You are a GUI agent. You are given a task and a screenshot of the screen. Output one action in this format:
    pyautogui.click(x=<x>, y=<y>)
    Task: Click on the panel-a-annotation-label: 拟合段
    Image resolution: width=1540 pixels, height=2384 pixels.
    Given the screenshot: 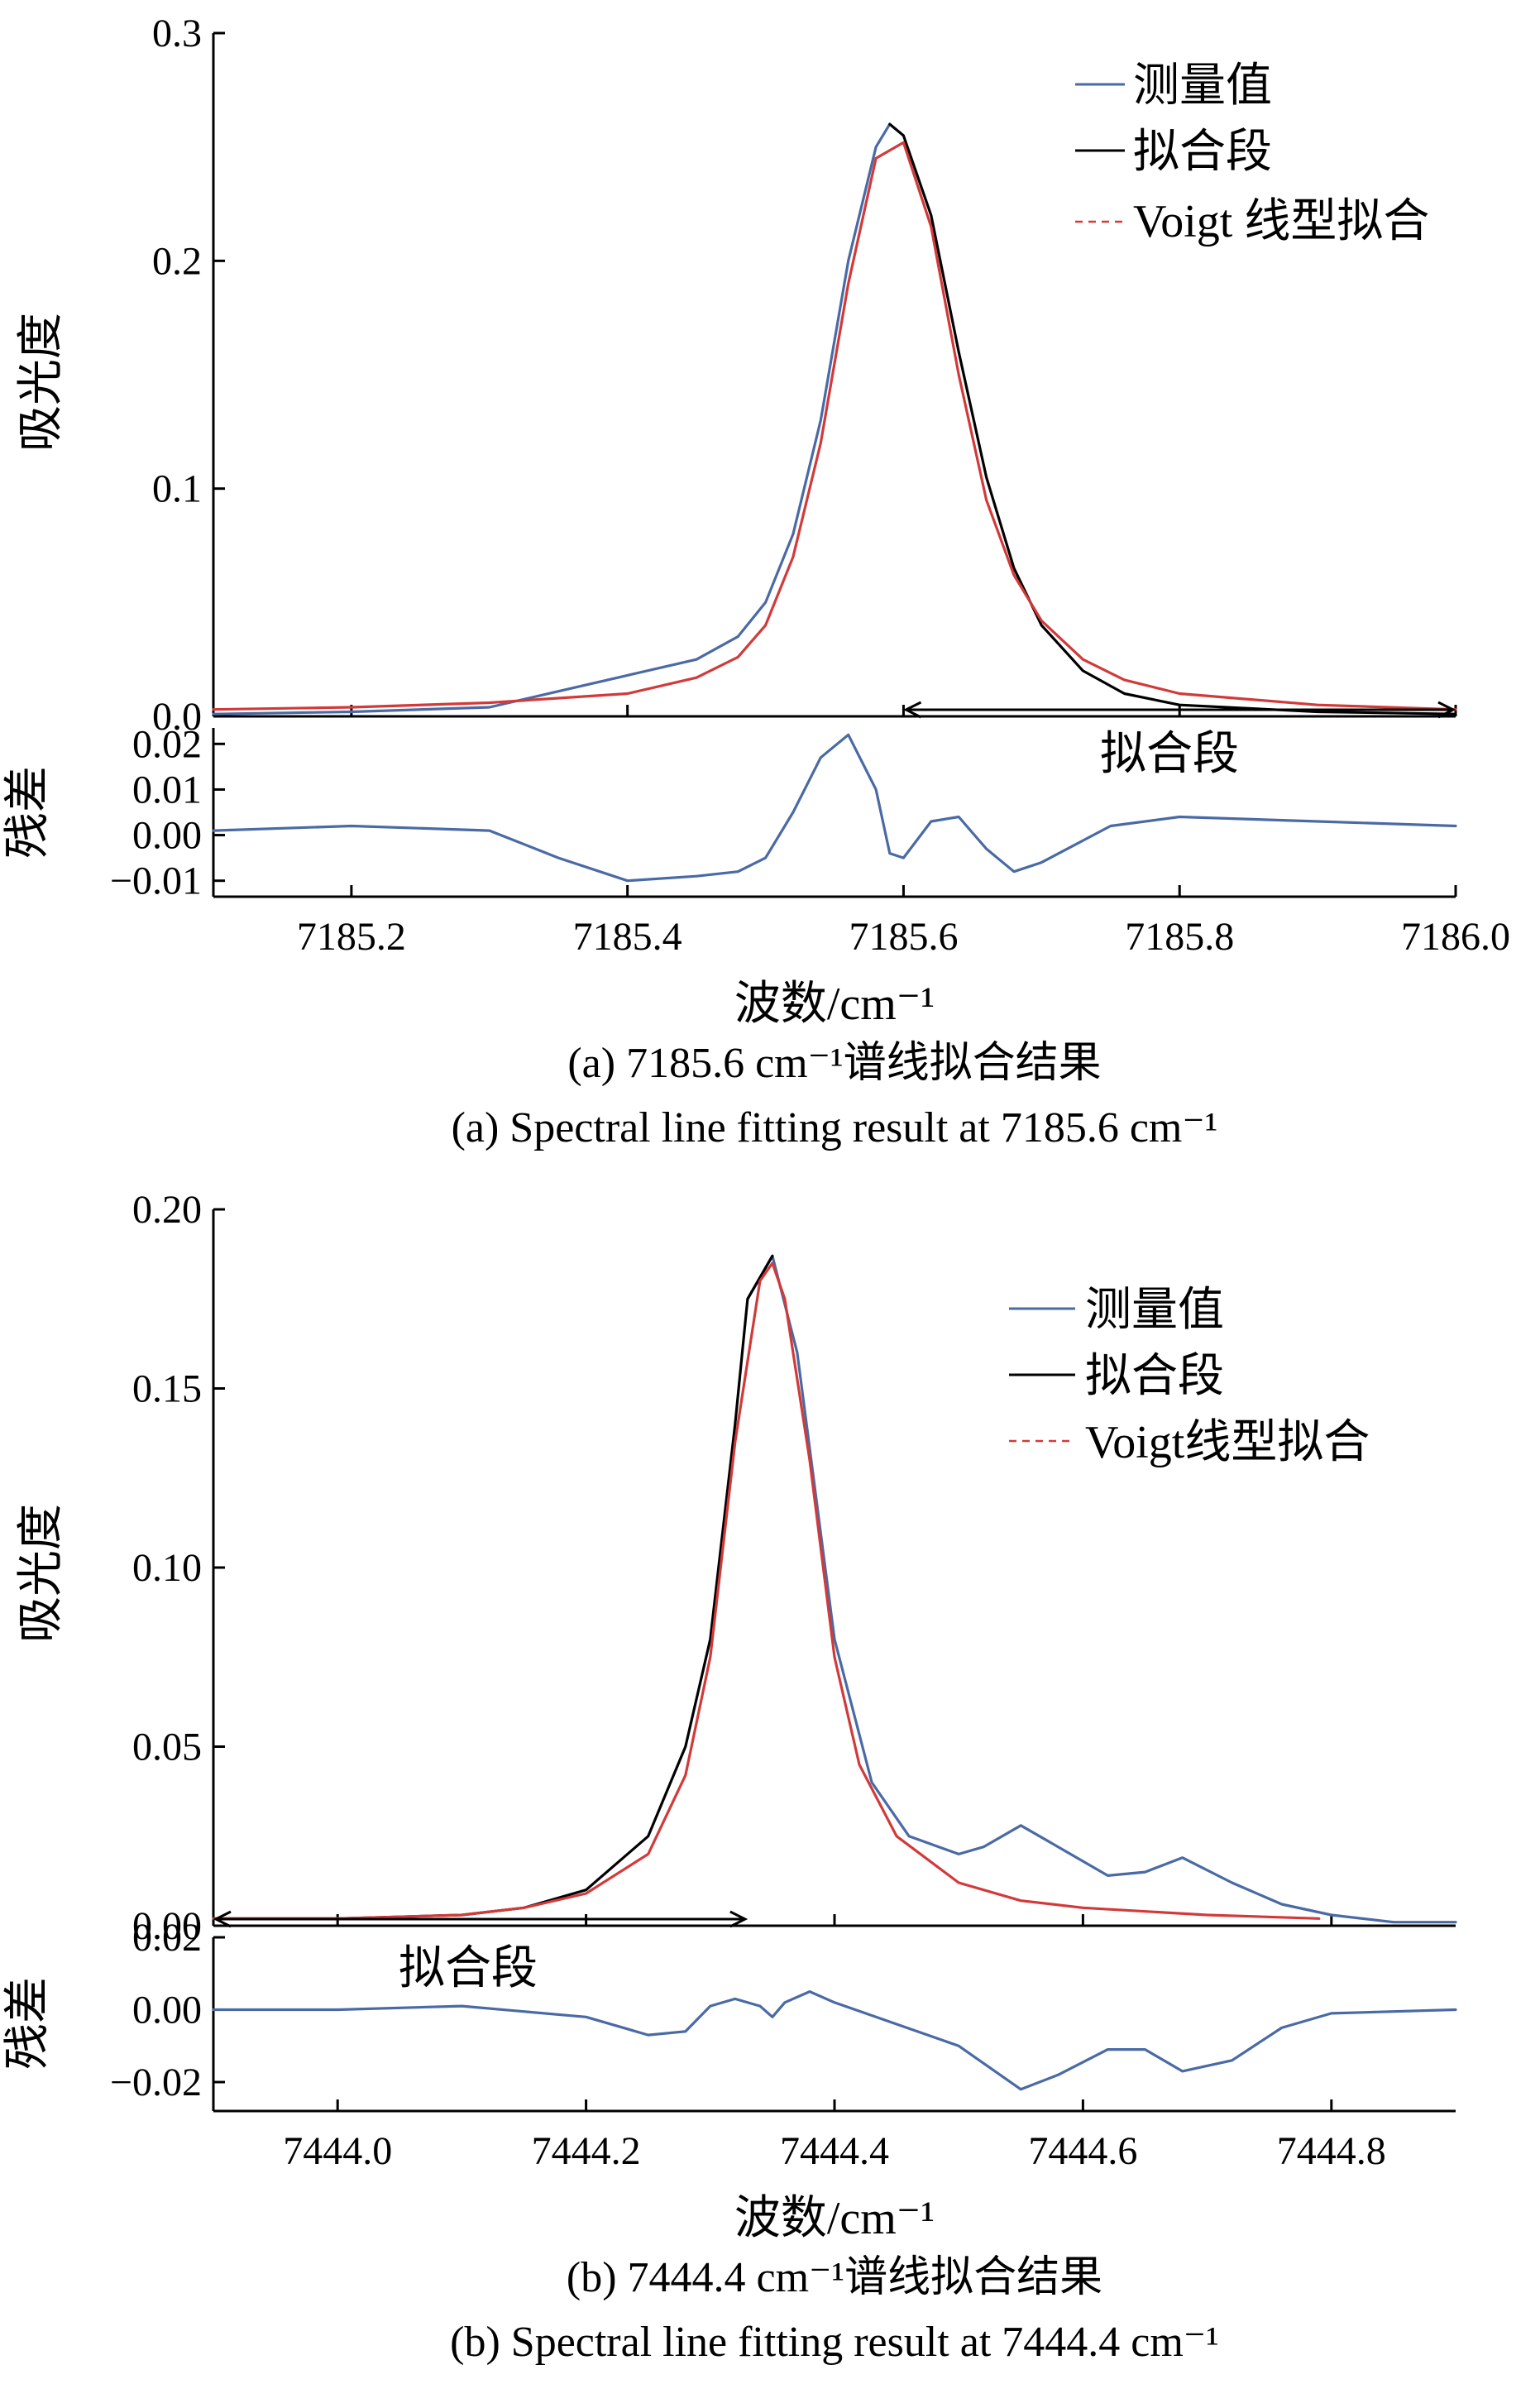 What is the action you would take?
    pyautogui.click(x=1169, y=754)
    